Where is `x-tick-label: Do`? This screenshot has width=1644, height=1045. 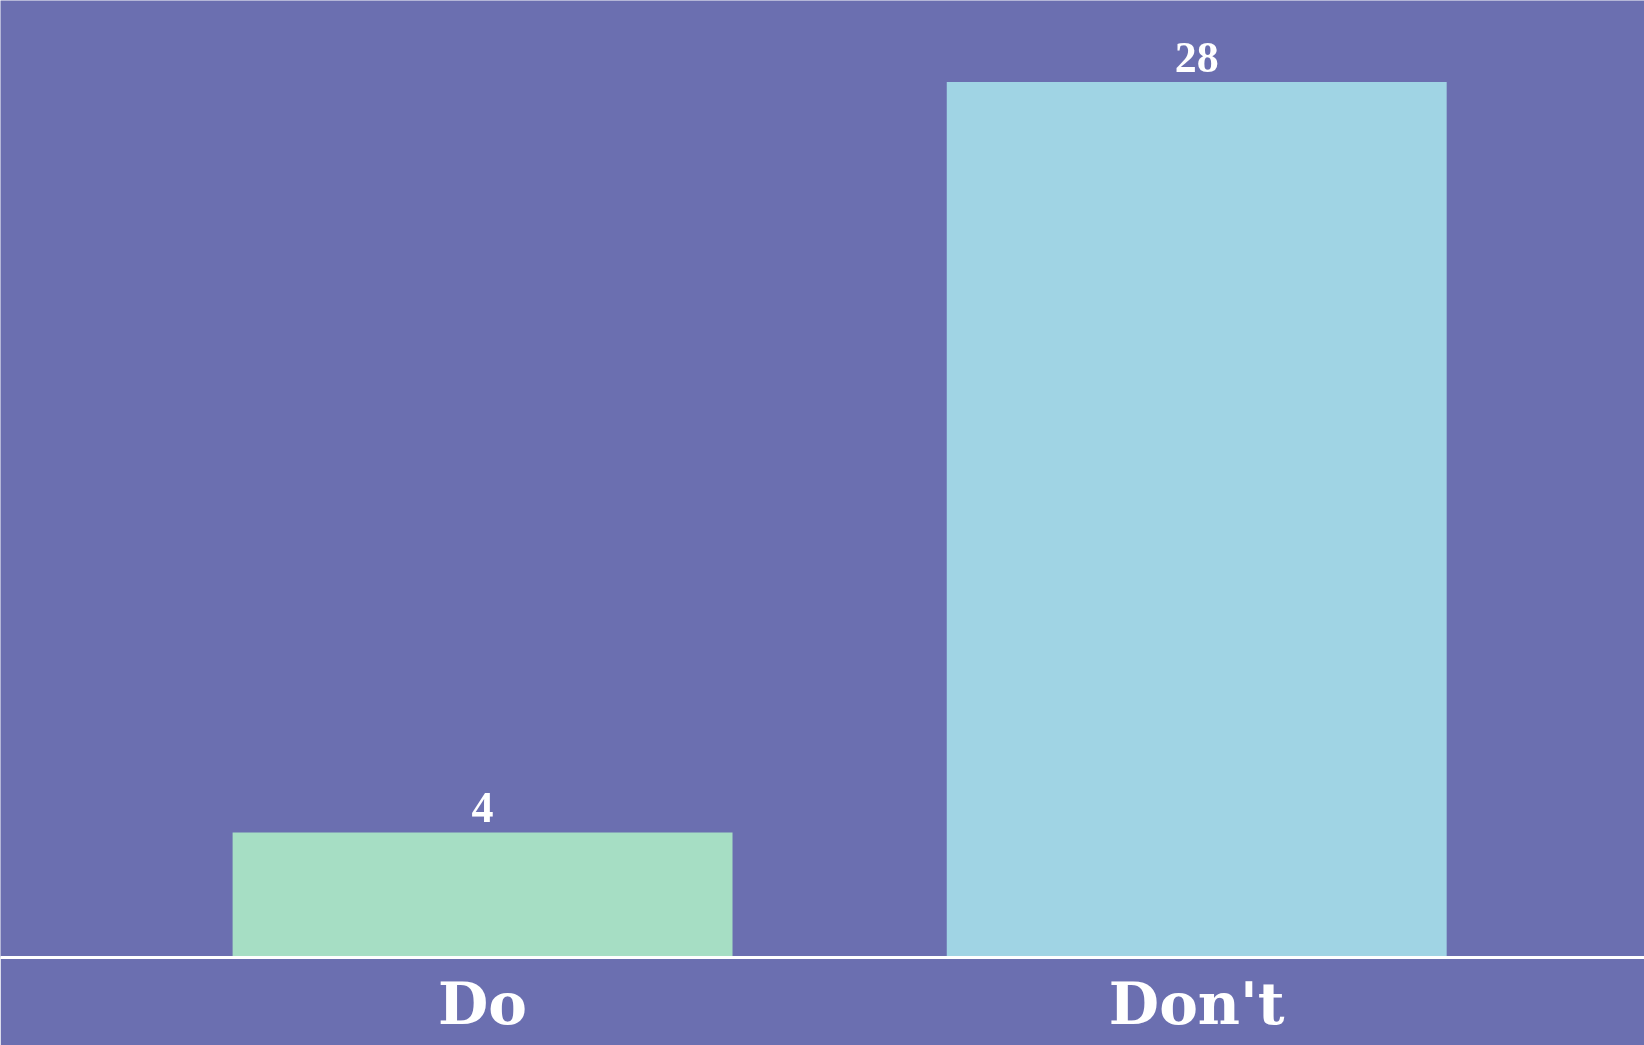
x-tick-label: Do is located at coordinates (483, 1003).